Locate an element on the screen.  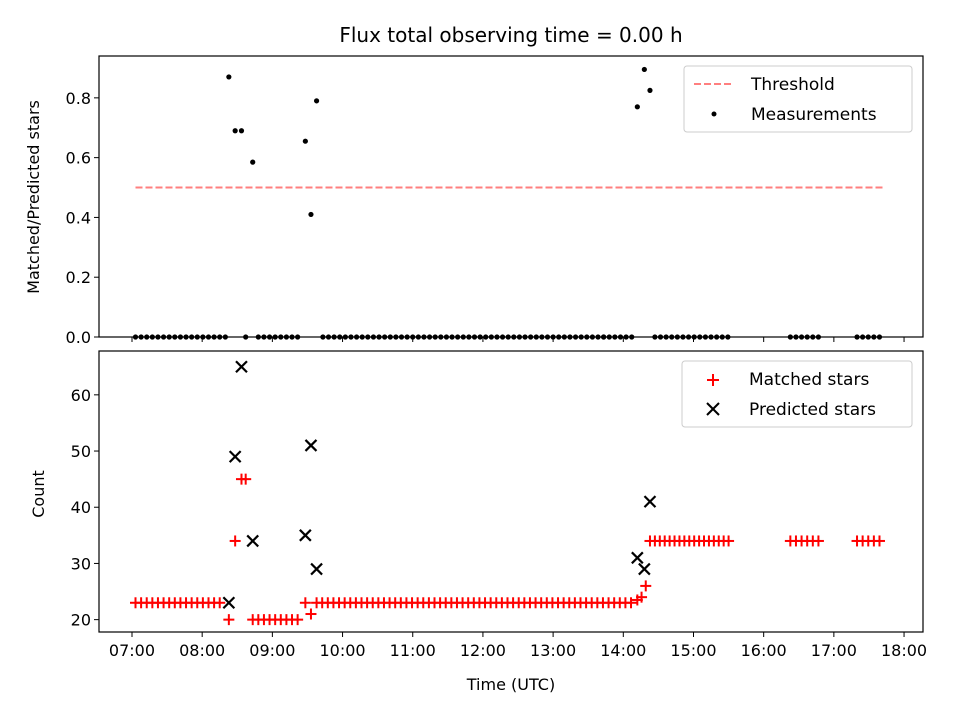
threshold-legend-label: Threshold is located at coordinates (792, 85).